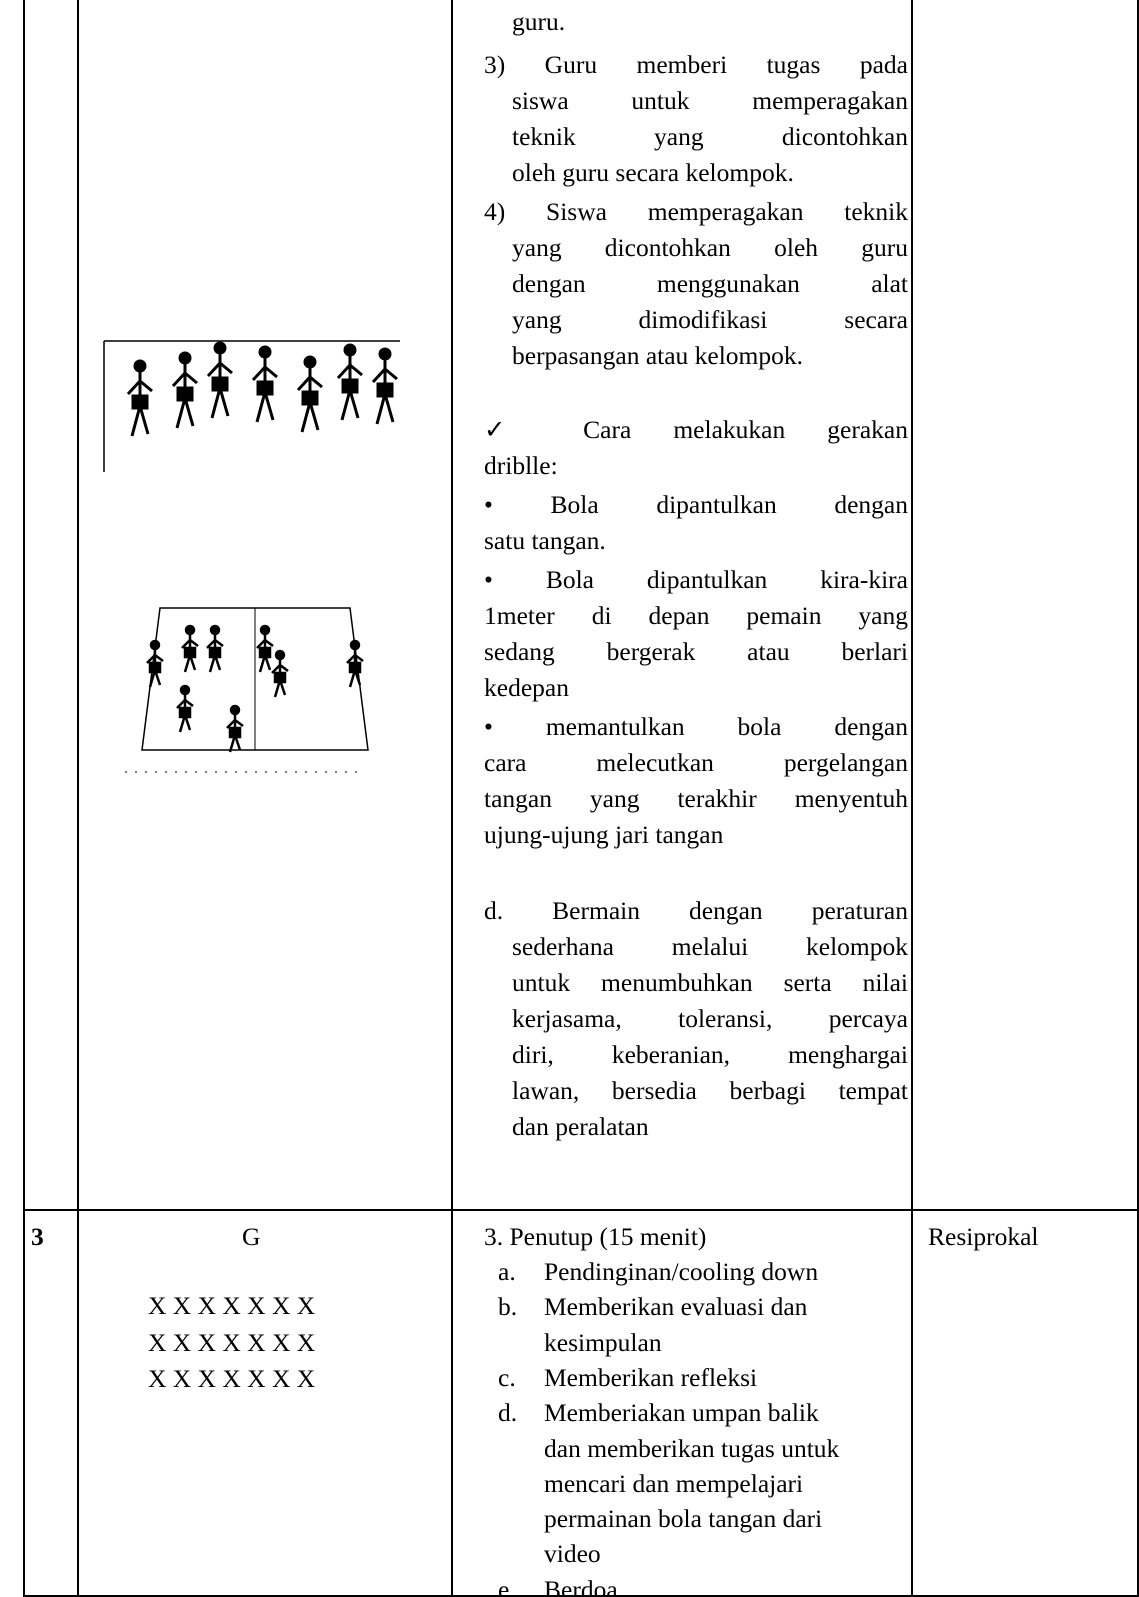 This screenshot has height=1597, width=1139. I want to click on list-line: permainan bola tangan dari, so click(683, 1519).